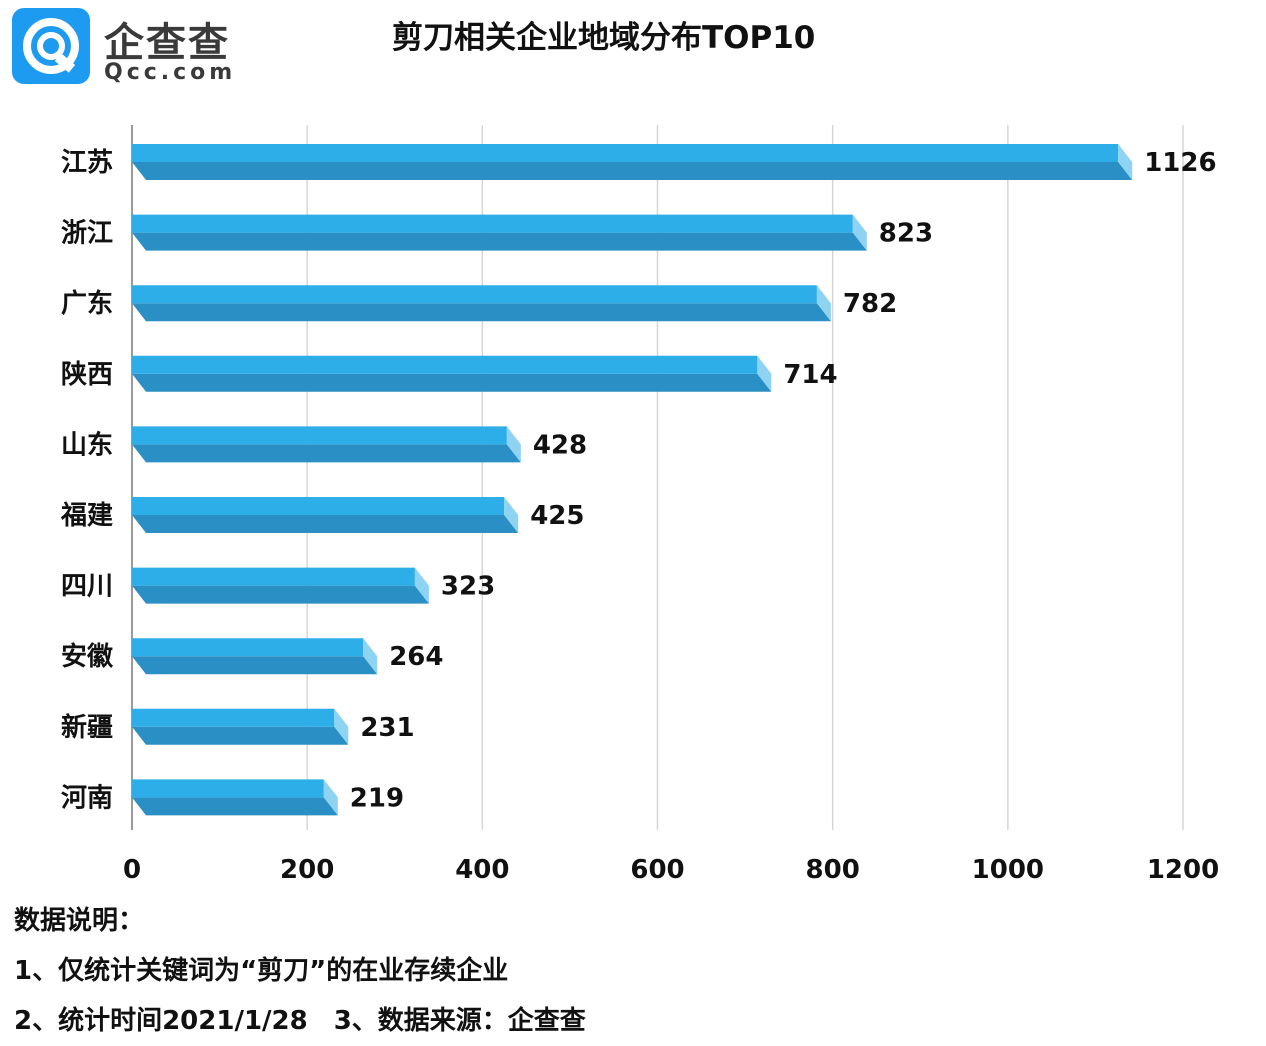 The image size is (1266, 1046). Describe the element at coordinates (560, 445) in the screenshot. I see `data-label: 428` at that location.